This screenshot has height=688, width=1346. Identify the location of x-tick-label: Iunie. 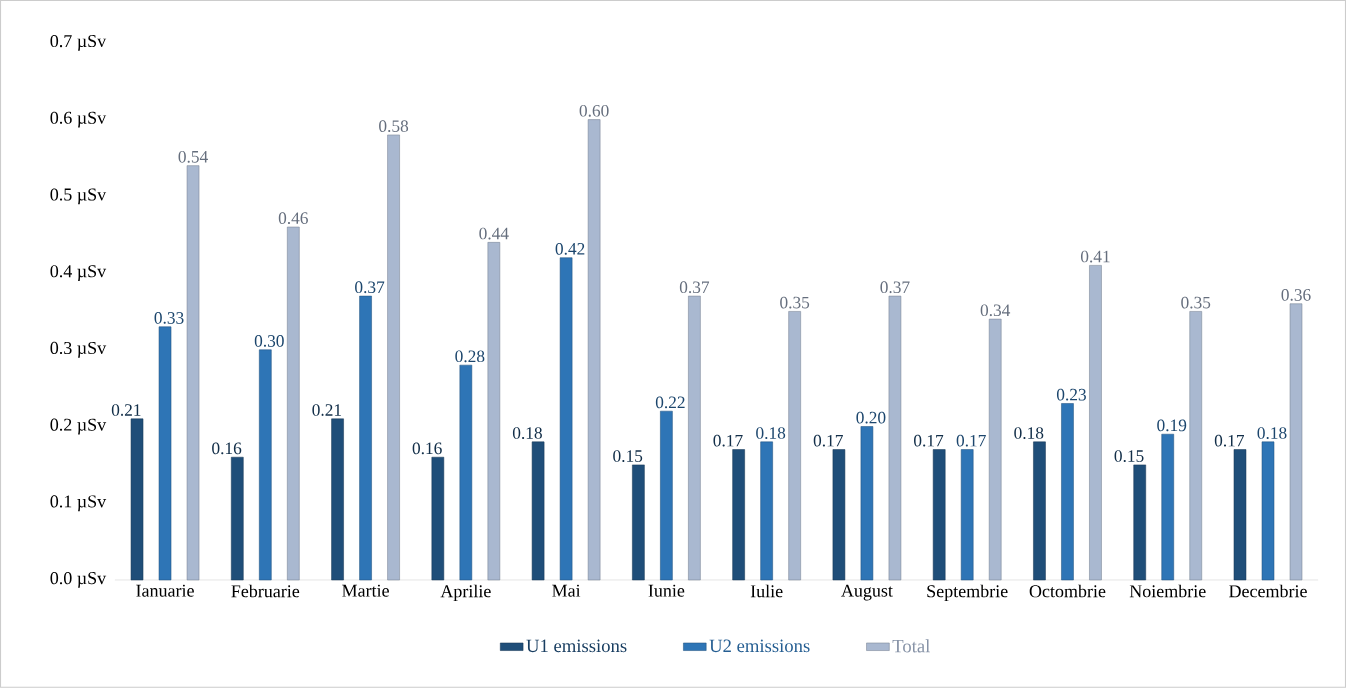
(666, 590).